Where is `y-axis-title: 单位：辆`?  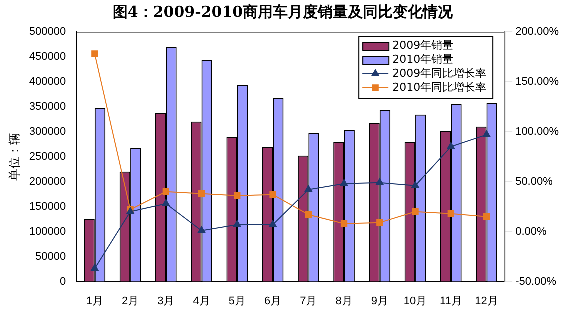
y-axis-title: 单位：辆 is located at coordinates (15, 156).